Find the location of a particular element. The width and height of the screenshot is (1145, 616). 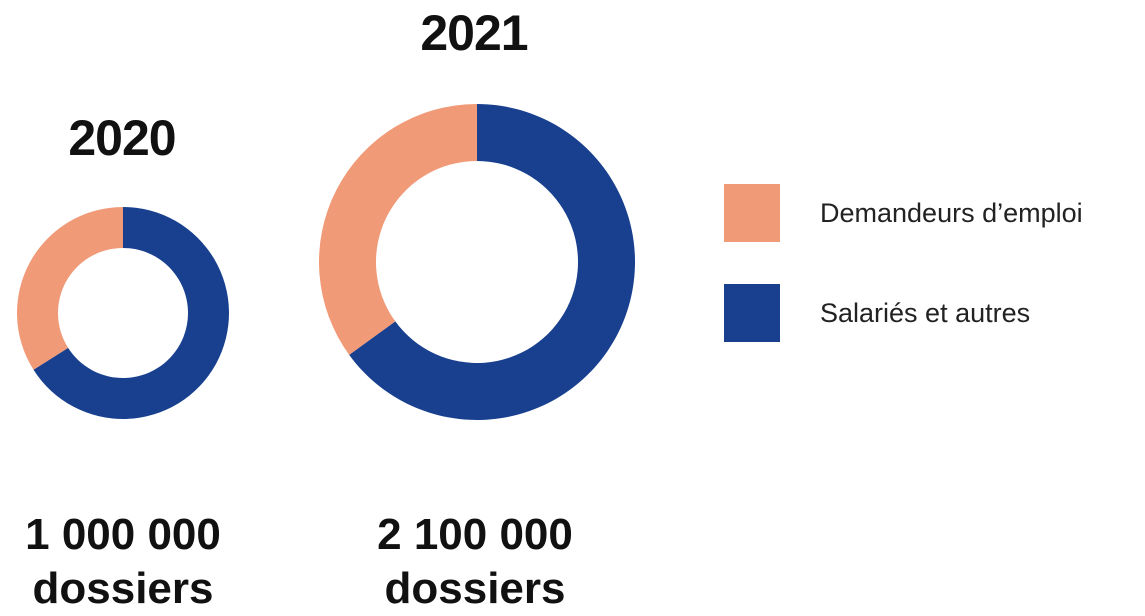

legend-swatch-salaries is located at coordinates (752, 313).